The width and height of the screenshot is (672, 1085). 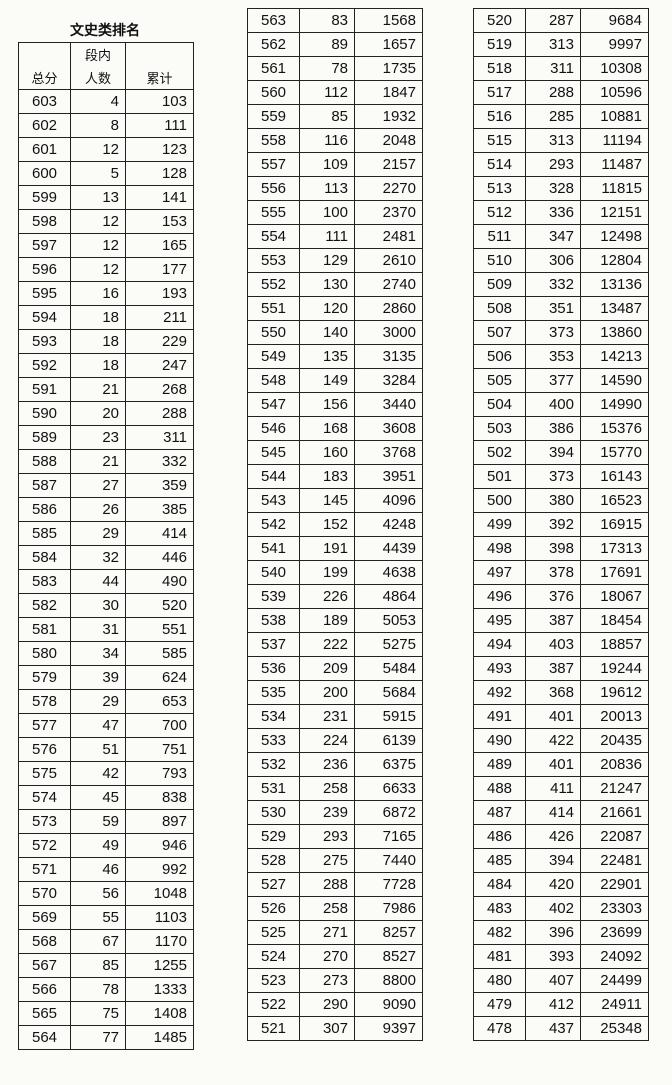 What do you see at coordinates (159, 917) in the screenshot?
I see `cumulative-cell: 1103` at bounding box center [159, 917].